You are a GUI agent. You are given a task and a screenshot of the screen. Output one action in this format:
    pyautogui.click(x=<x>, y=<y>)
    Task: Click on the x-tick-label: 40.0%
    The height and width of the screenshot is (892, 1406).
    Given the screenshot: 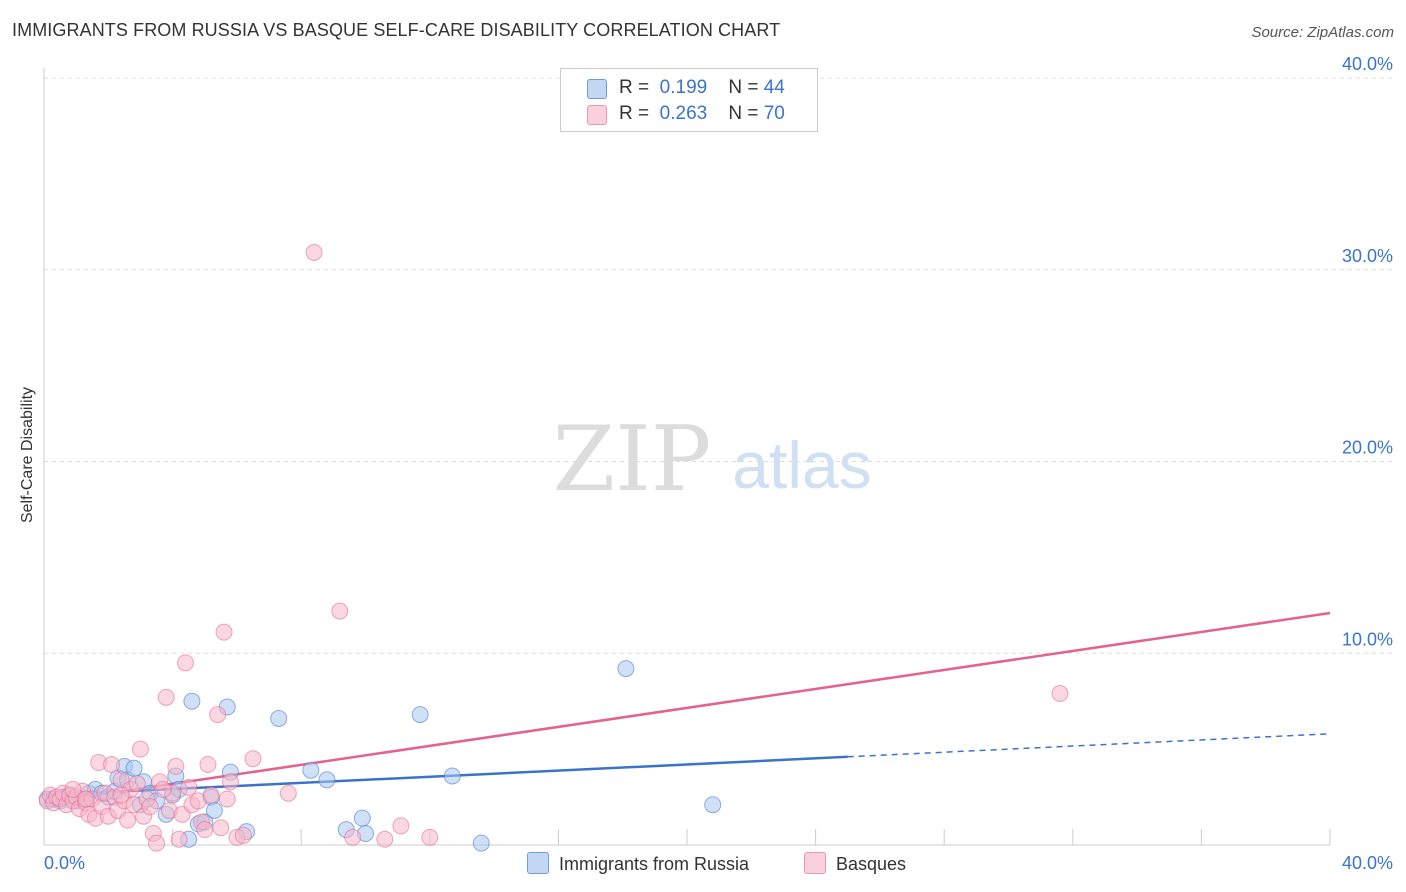 What is the action you would take?
    pyautogui.click(x=1367, y=863)
    